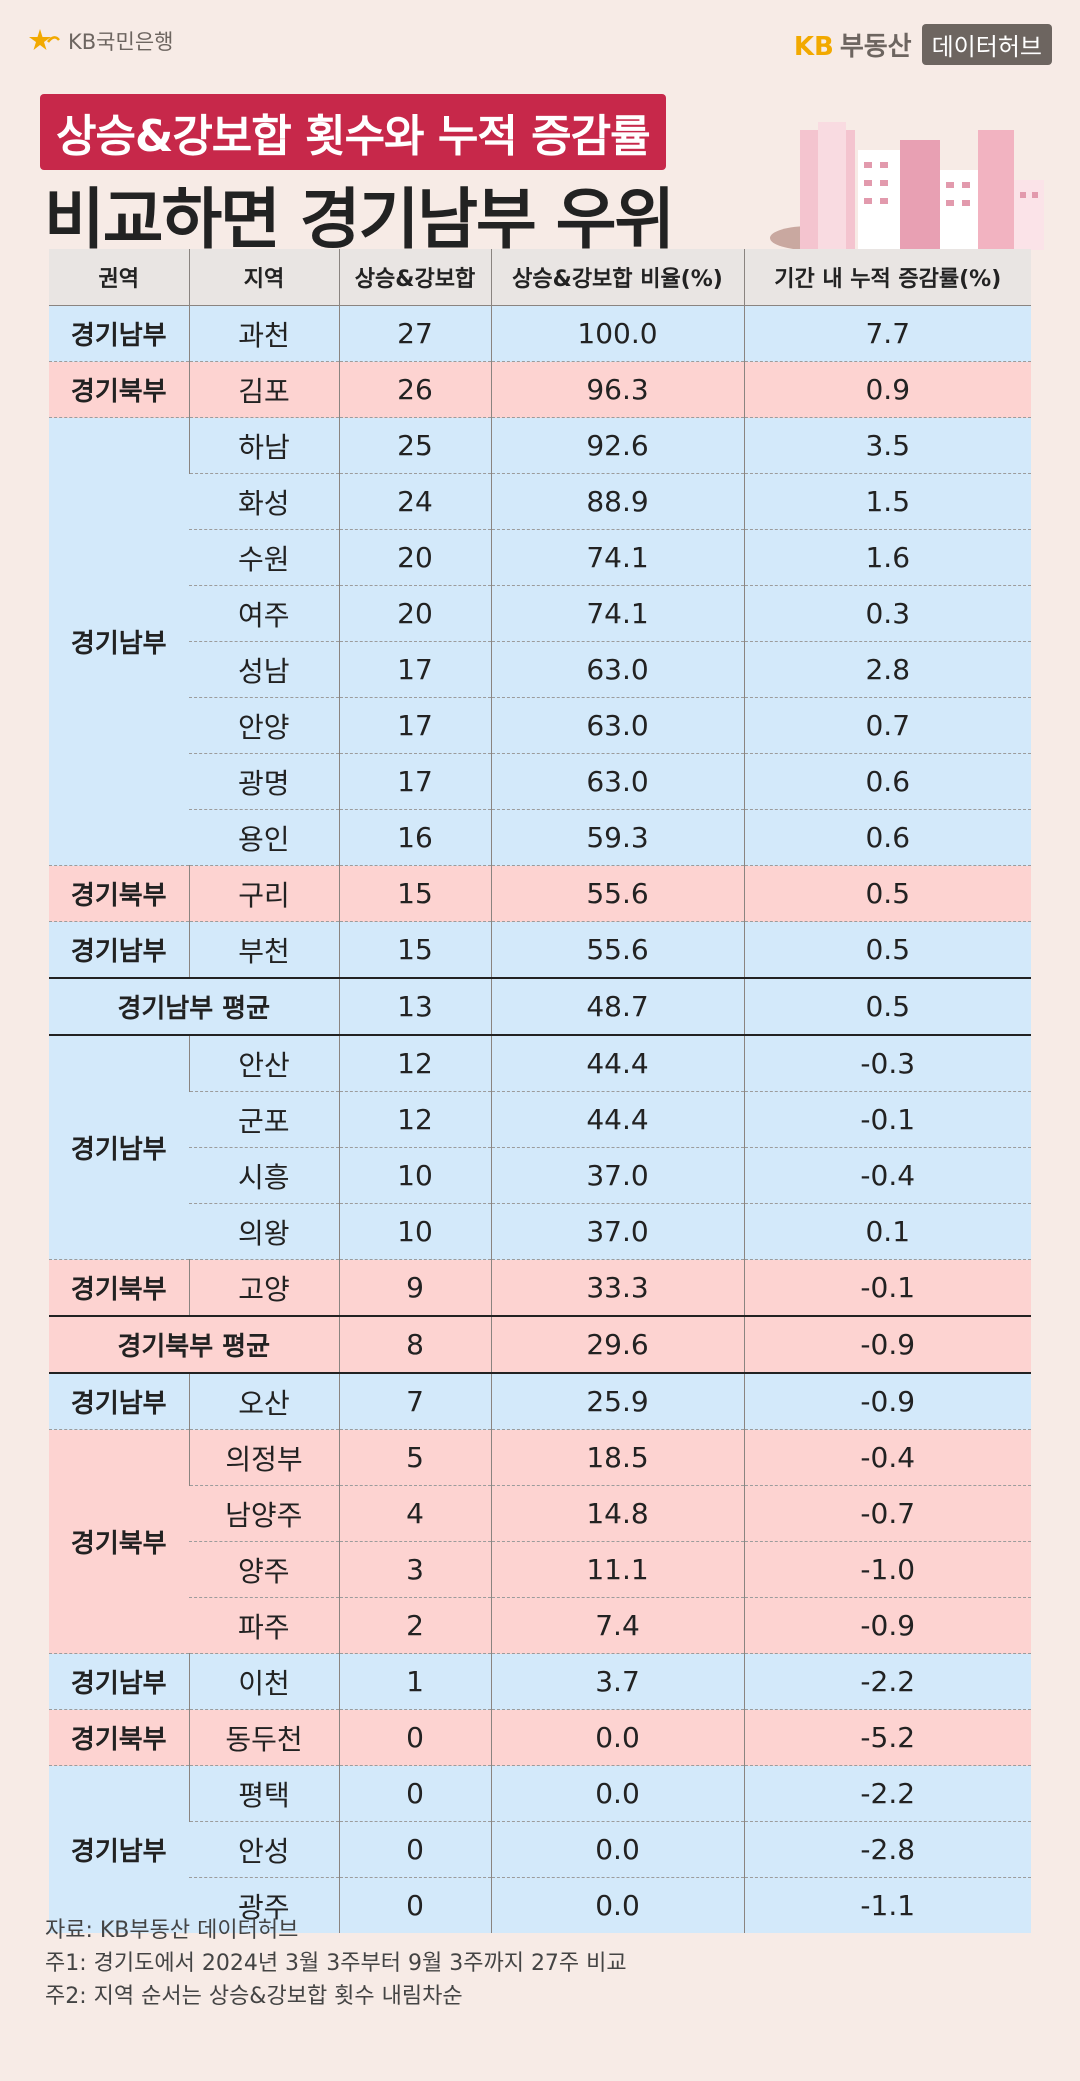  Describe the element at coordinates (617, 893) in the screenshot. I see `ratio-cell: 55.6` at that location.